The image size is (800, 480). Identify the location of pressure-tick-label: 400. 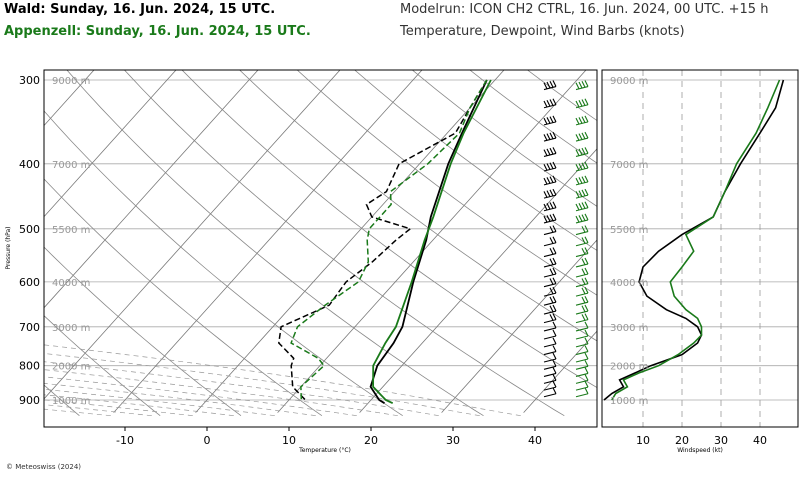
(29, 164).